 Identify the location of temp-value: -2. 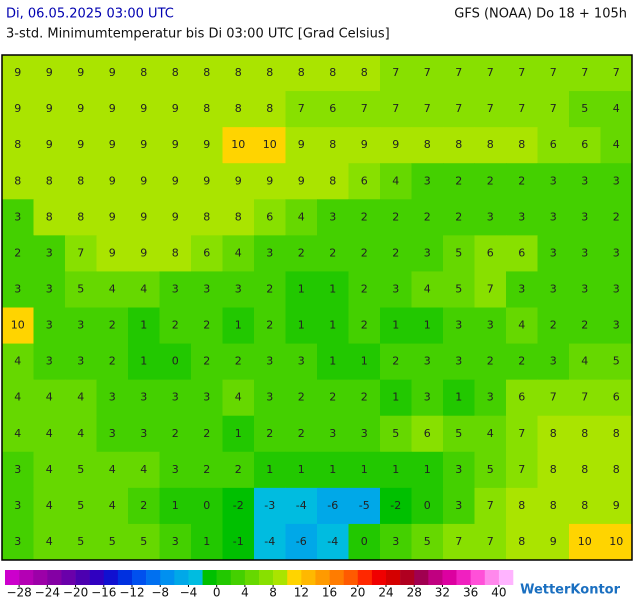
(395, 505).